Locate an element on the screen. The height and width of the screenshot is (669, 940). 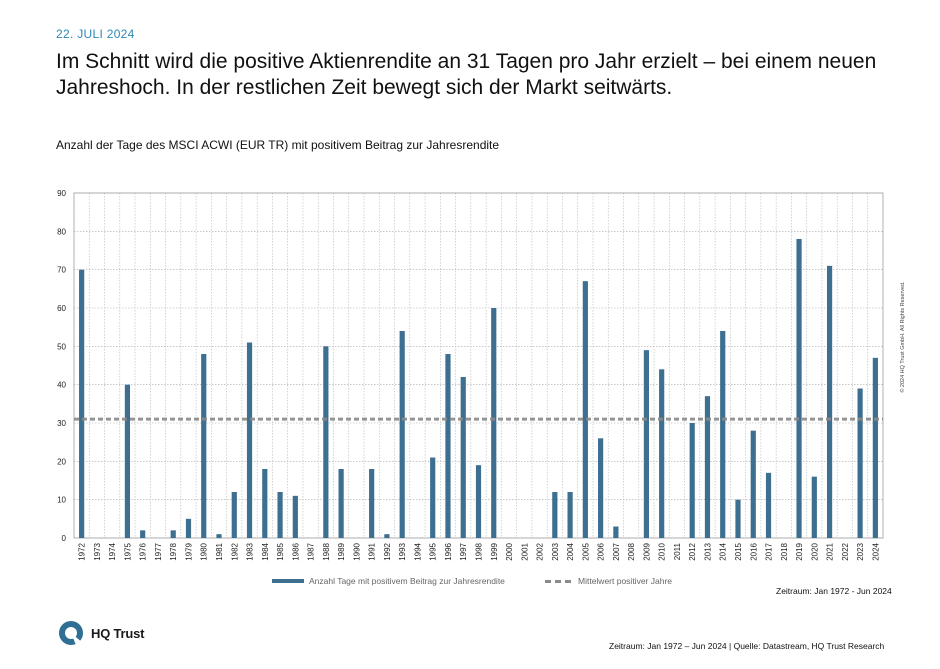
x-tick-label: 2009 is located at coordinates (646, 551).